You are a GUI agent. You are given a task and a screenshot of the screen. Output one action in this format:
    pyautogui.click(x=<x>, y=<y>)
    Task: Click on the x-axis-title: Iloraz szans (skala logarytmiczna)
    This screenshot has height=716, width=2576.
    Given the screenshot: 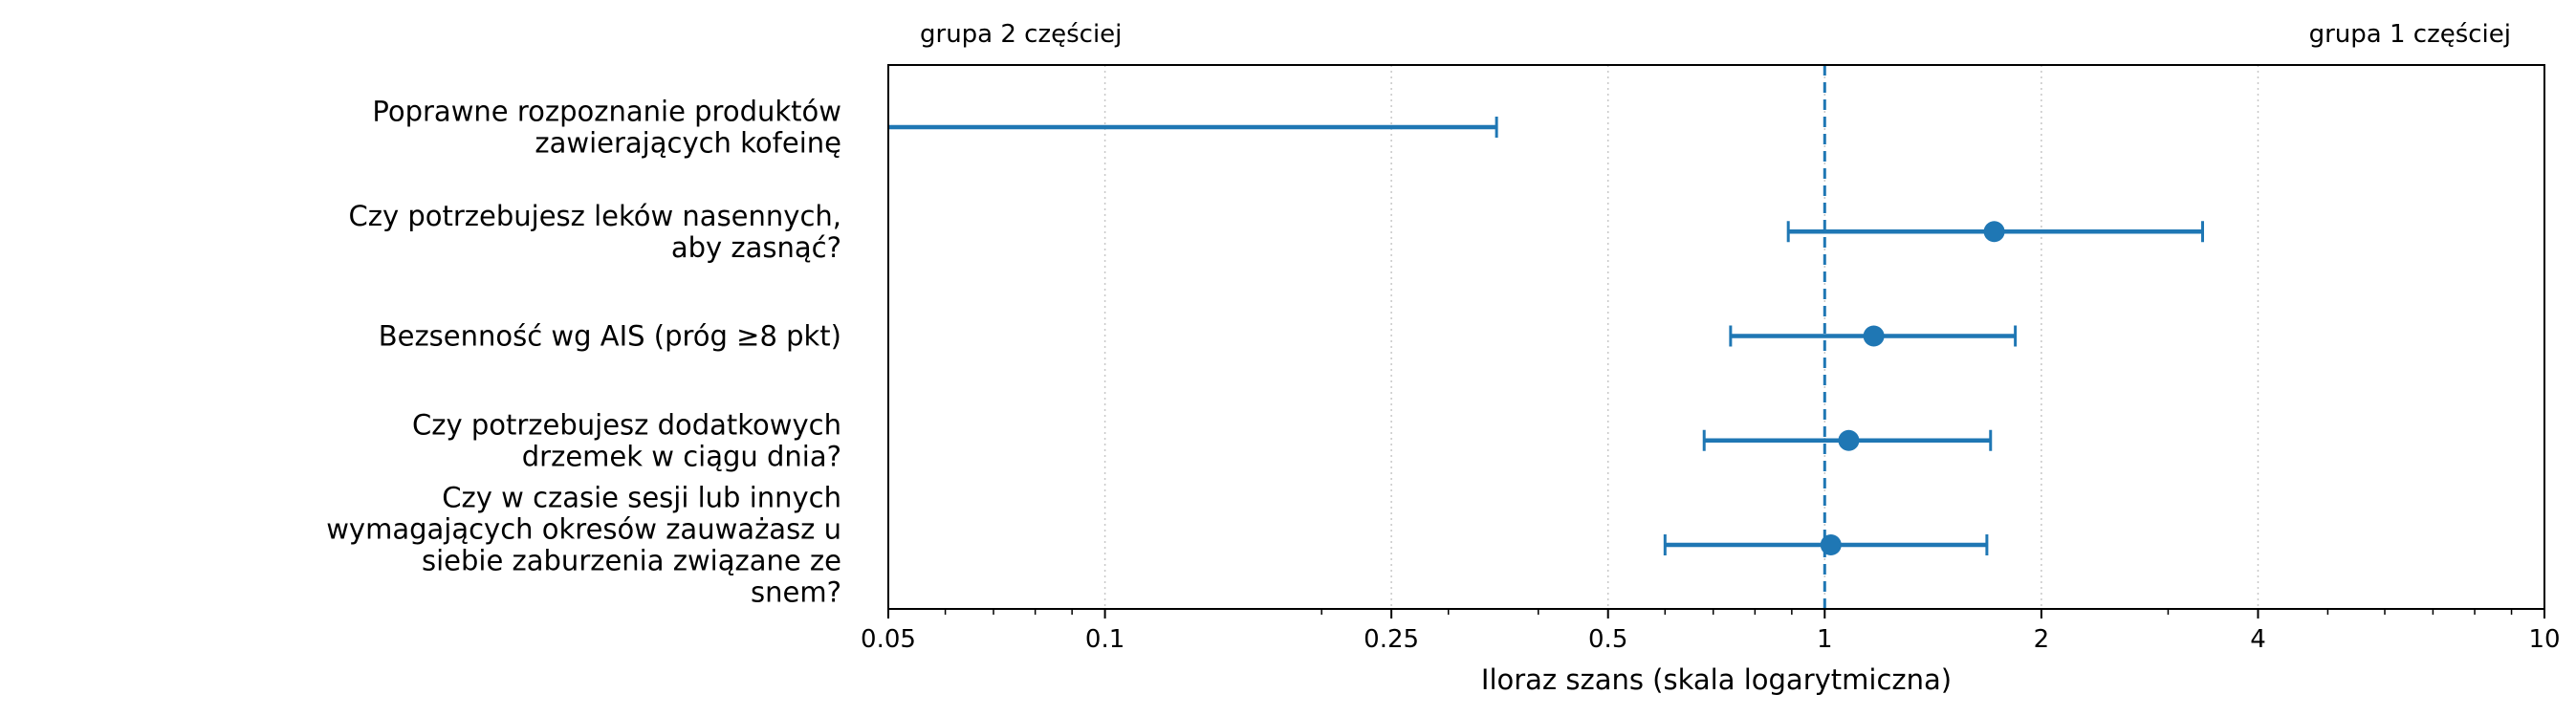 What is the action you would take?
    pyautogui.click(x=1716, y=679)
    